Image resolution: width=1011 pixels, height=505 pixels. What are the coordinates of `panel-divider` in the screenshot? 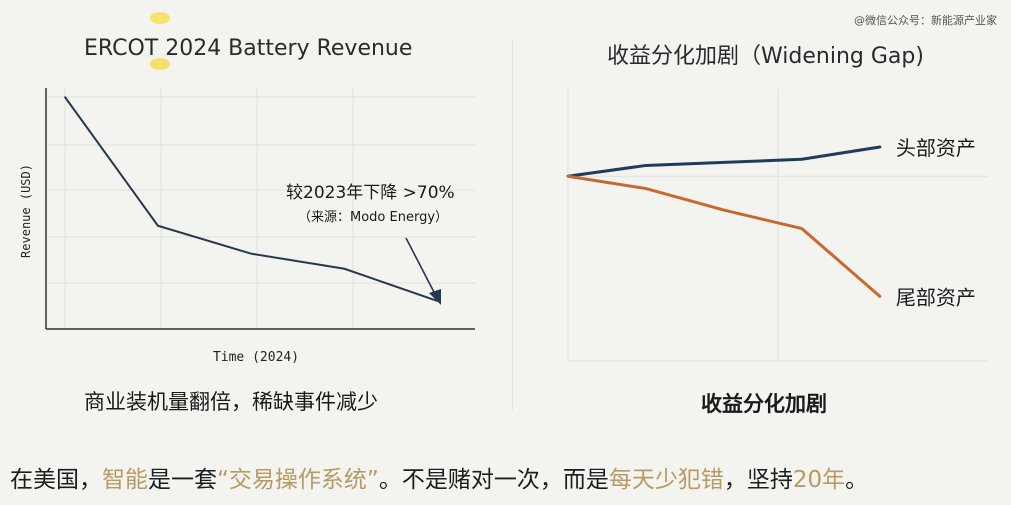 It's located at (512, 225).